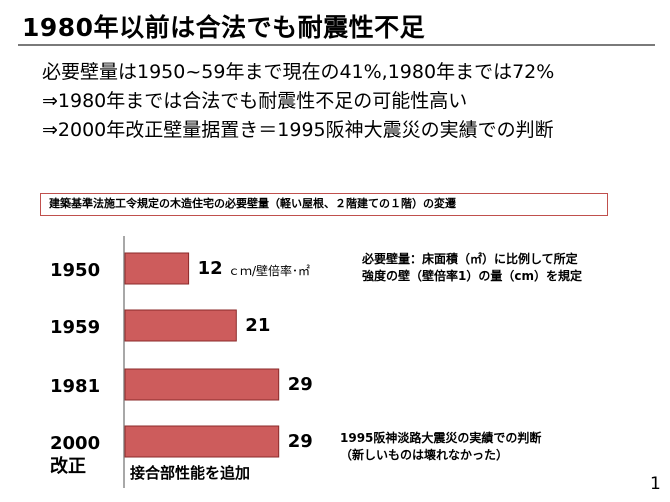 The image size is (670, 502). I want to click on category-label-line: 1981, so click(75, 386).